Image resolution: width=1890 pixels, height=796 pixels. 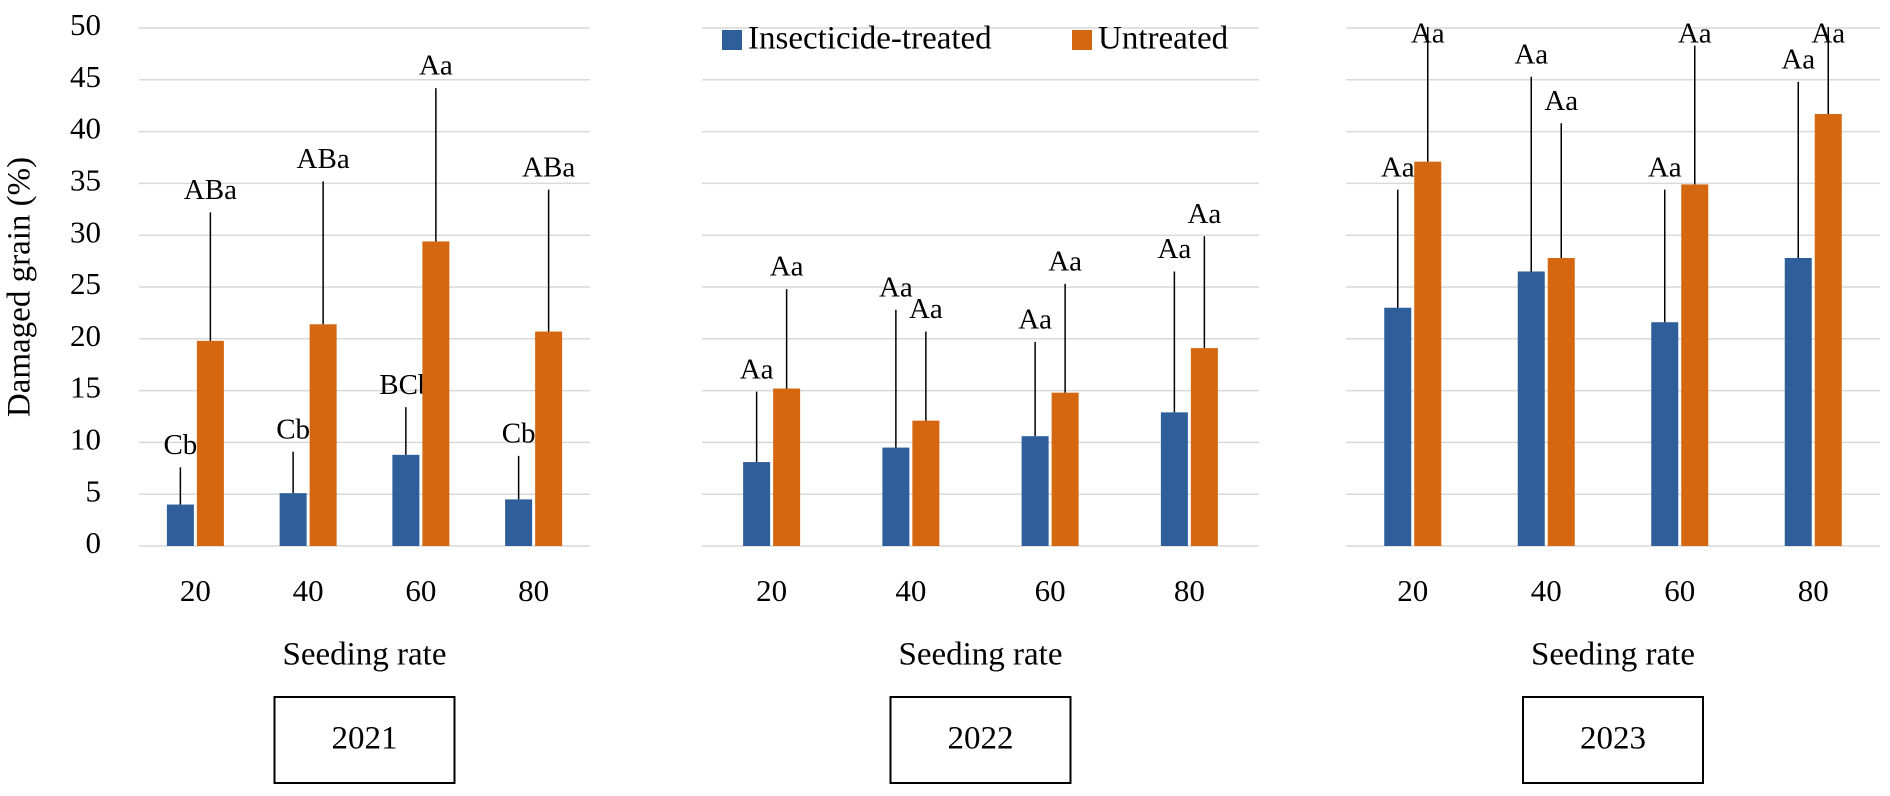 I want to click on y-tick-label: 20, so click(x=85, y=335).